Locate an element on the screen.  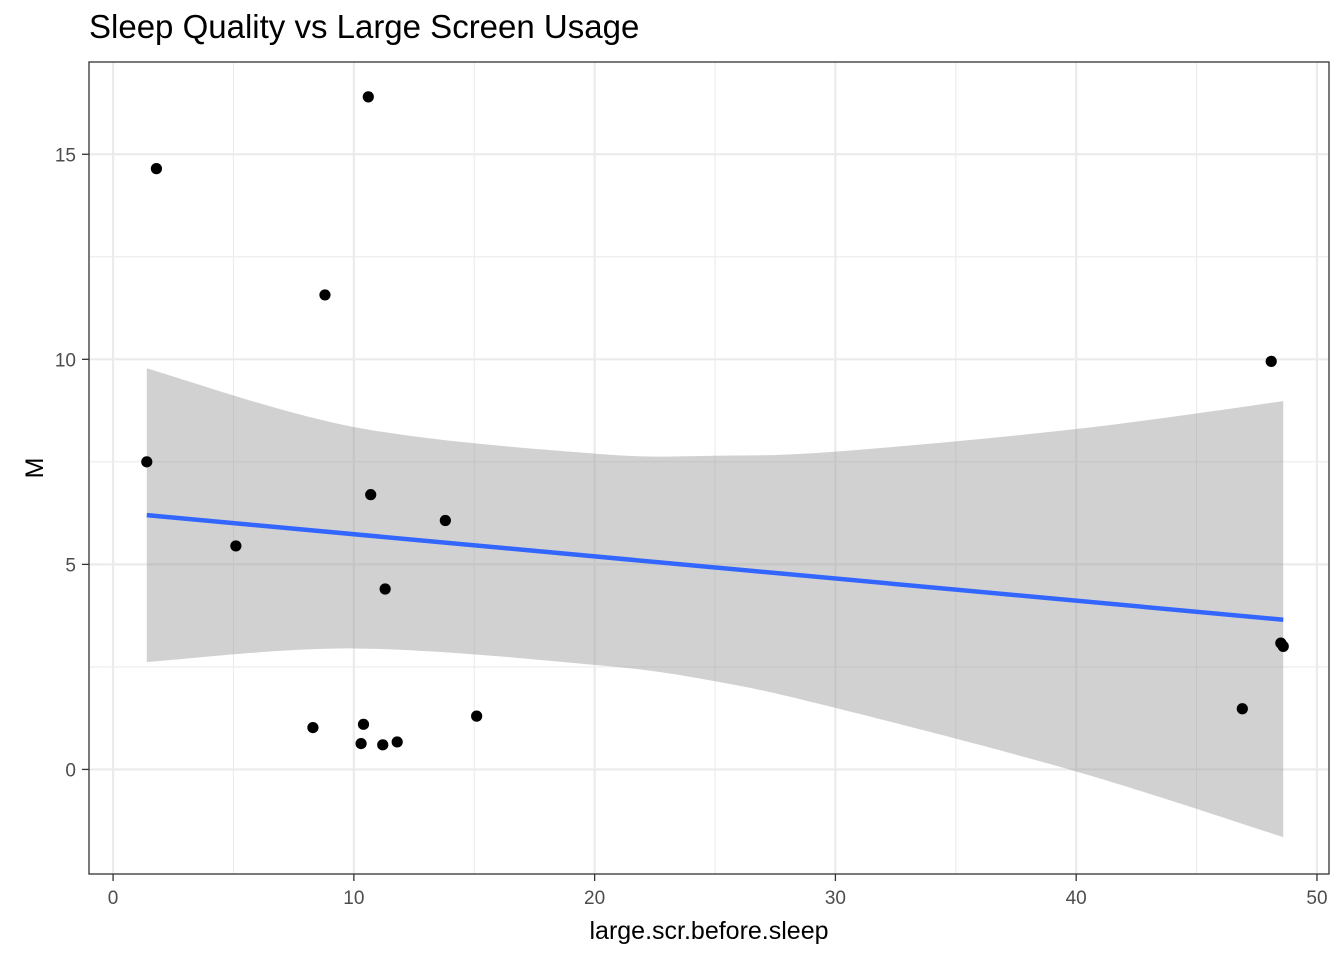
x-tick-label: 10 is located at coordinates (353, 898).